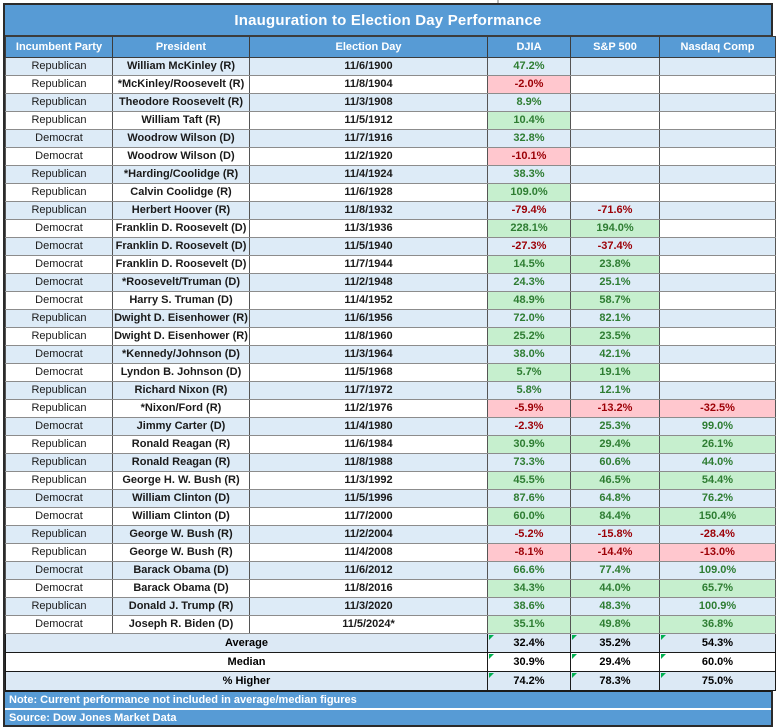  I want to click on cell-nasdaq-comp: 26.1%, so click(717, 444).